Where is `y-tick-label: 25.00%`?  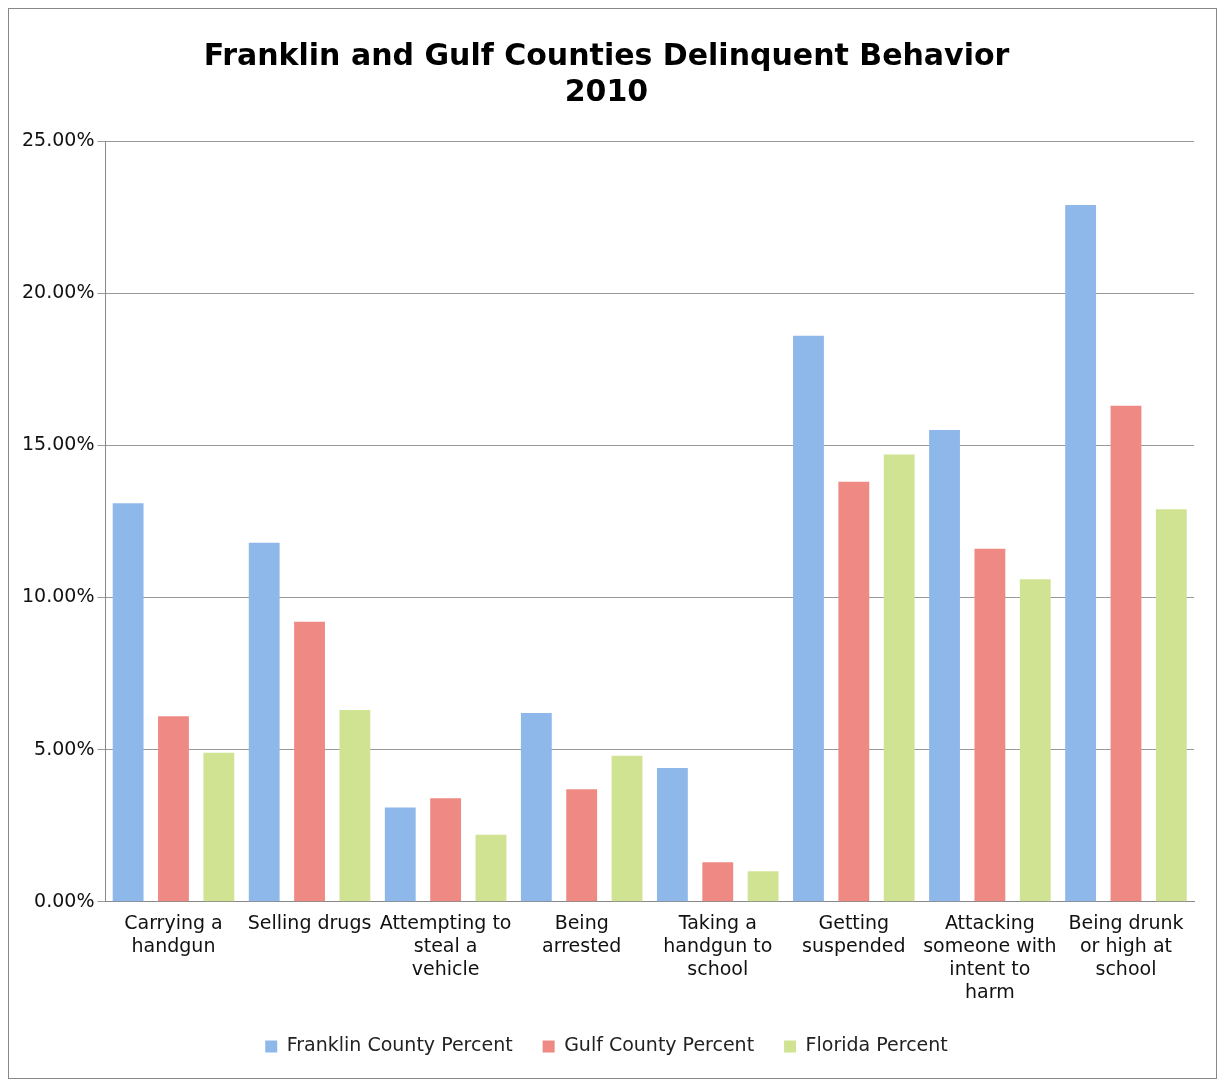 y-tick-label: 25.00% is located at coordinates (58, 138).